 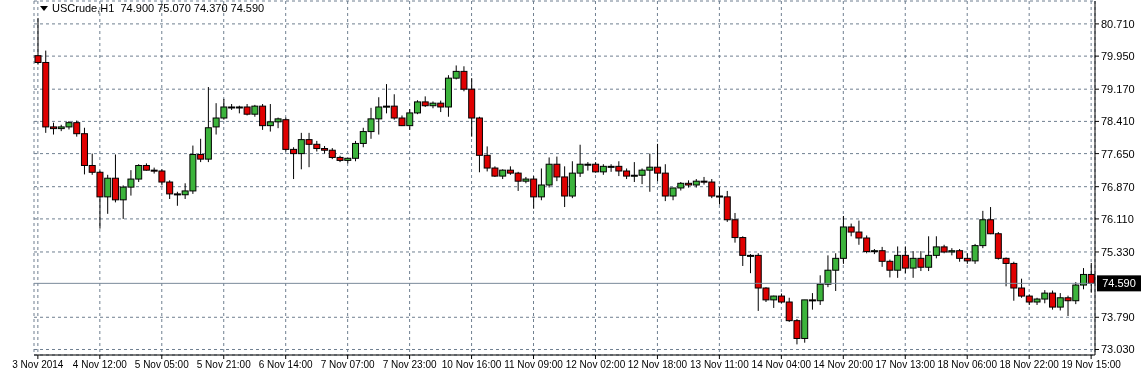 What do you see at coordinates (1118, 251) in the screenshot?
I see `y-tick-label: 75.330` at bounding box center [1118, 251].